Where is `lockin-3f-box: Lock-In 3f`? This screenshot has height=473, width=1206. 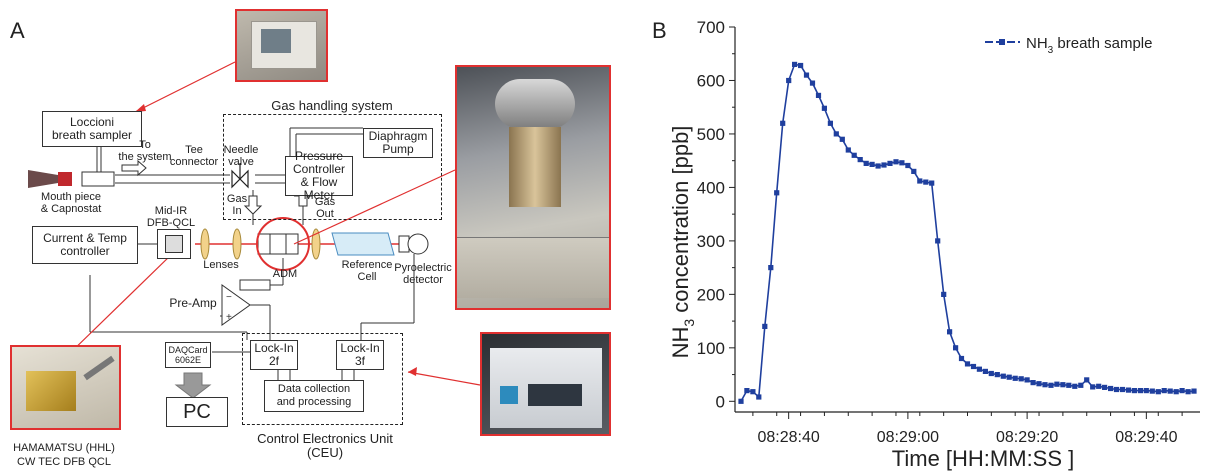 lockin-3f-box: Lock-In 3f is located at coordinates (360, 355).